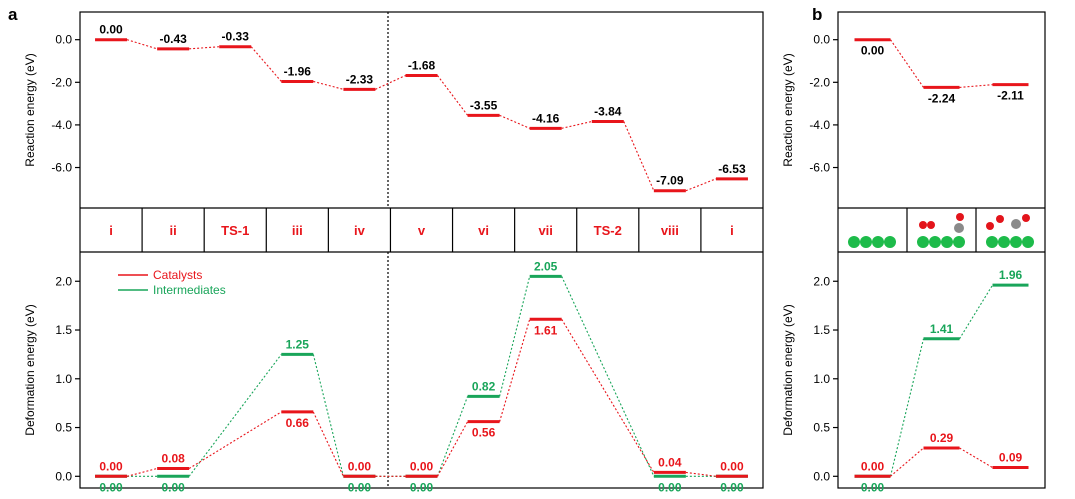 The width and height of the screenshot is (1075, 499). I want to click on state-label: vi, so click(483, 230).